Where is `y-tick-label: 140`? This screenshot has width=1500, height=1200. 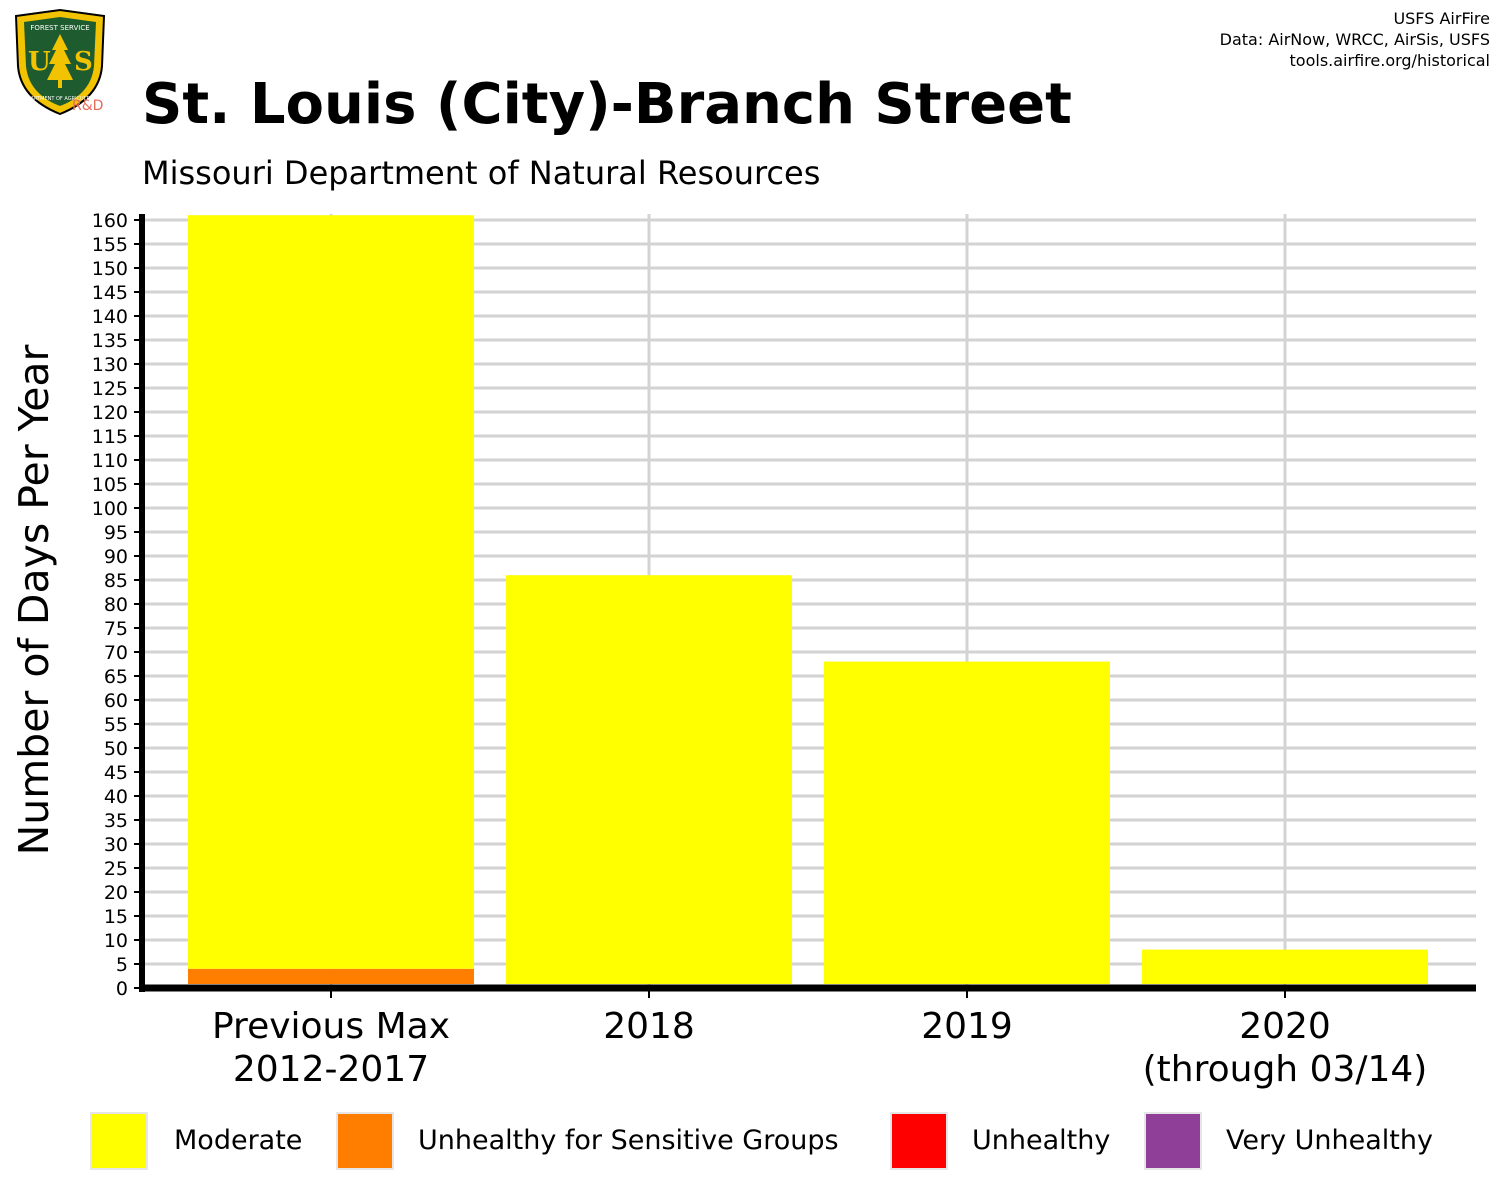
y-tick-label: 140 is located at coordinates (110, 317).